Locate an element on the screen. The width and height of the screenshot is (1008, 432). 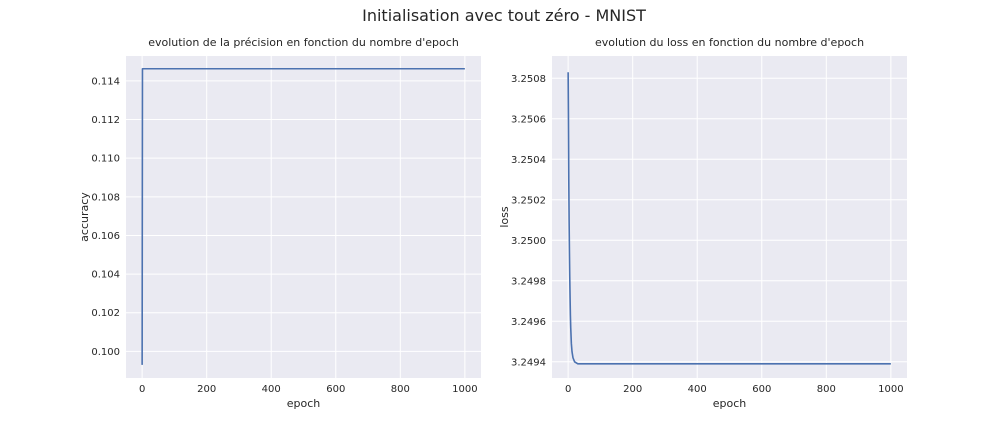
accuracy-x-tick-label: 200 is located at coordinates (206, 389).